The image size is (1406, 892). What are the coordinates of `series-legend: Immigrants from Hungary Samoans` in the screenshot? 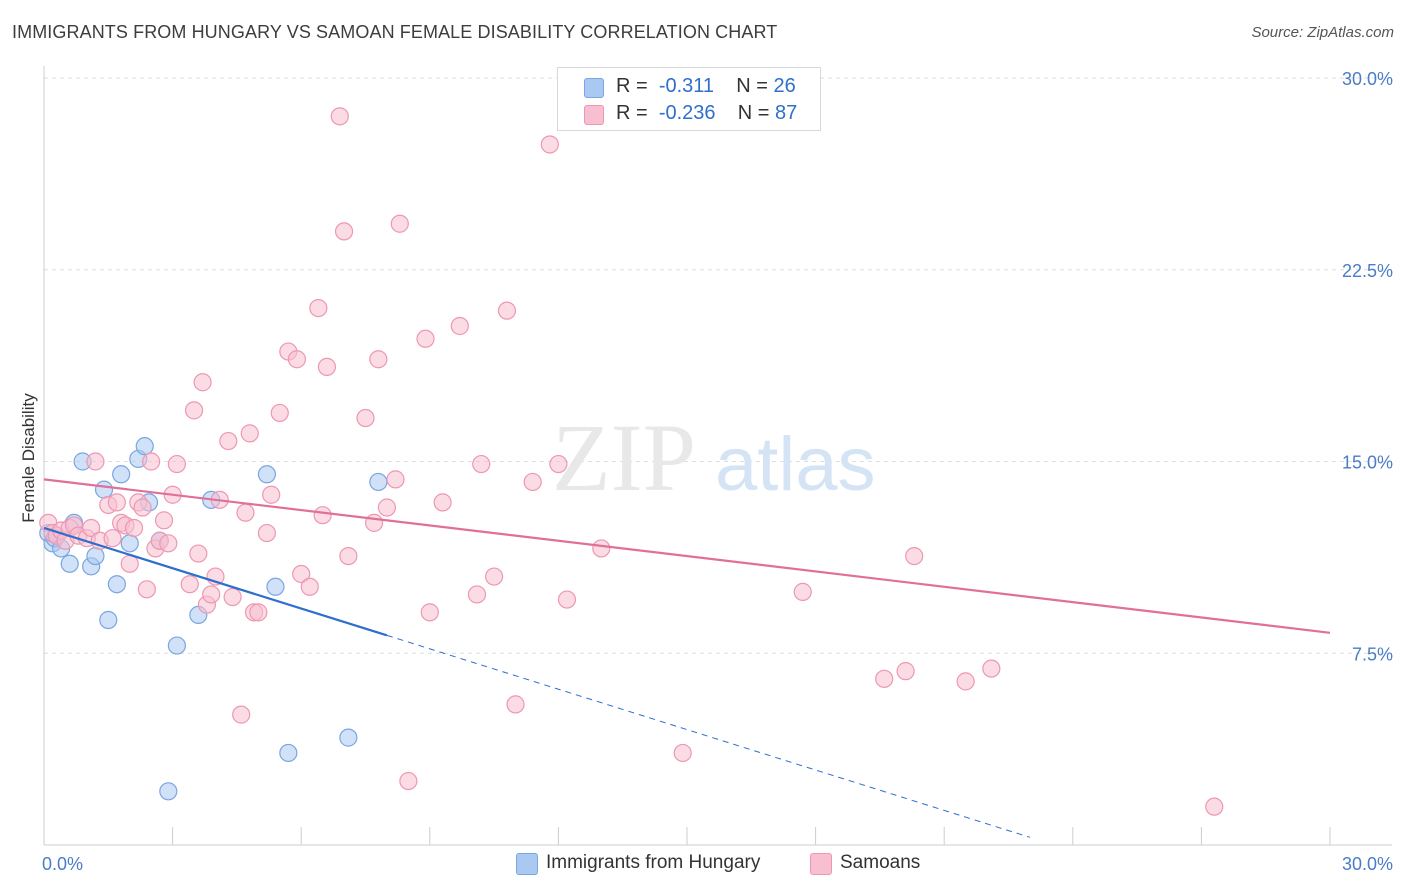 It's located at (703, 865).